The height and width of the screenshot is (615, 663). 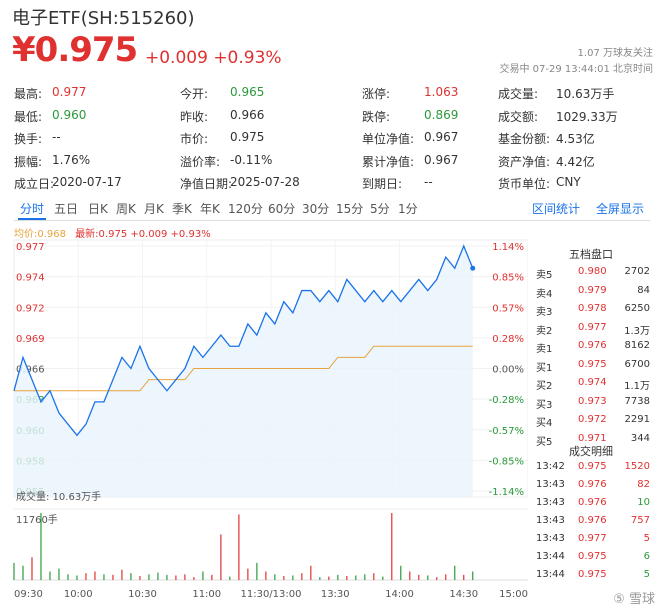 What do you see at coordinates (37, 519) in the screenshot?
I see `volume-max-label: 11760手` at bounding box center [37, 519].